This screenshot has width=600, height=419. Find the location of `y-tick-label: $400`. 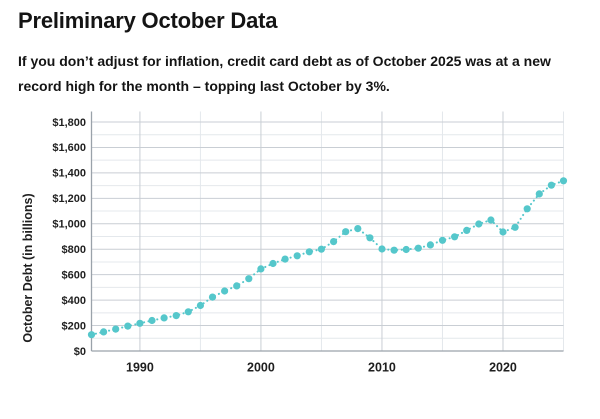

y-tick-label: $400 is located at coordinates (74, 301).